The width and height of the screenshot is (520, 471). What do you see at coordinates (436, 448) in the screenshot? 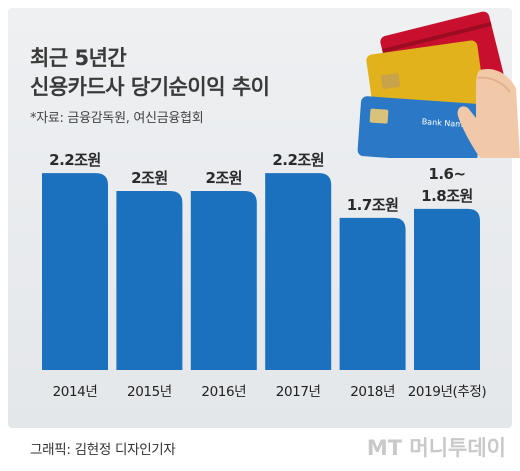
I see `publisher-logo: MT 머니투데이` at bounding box center [436, 448].